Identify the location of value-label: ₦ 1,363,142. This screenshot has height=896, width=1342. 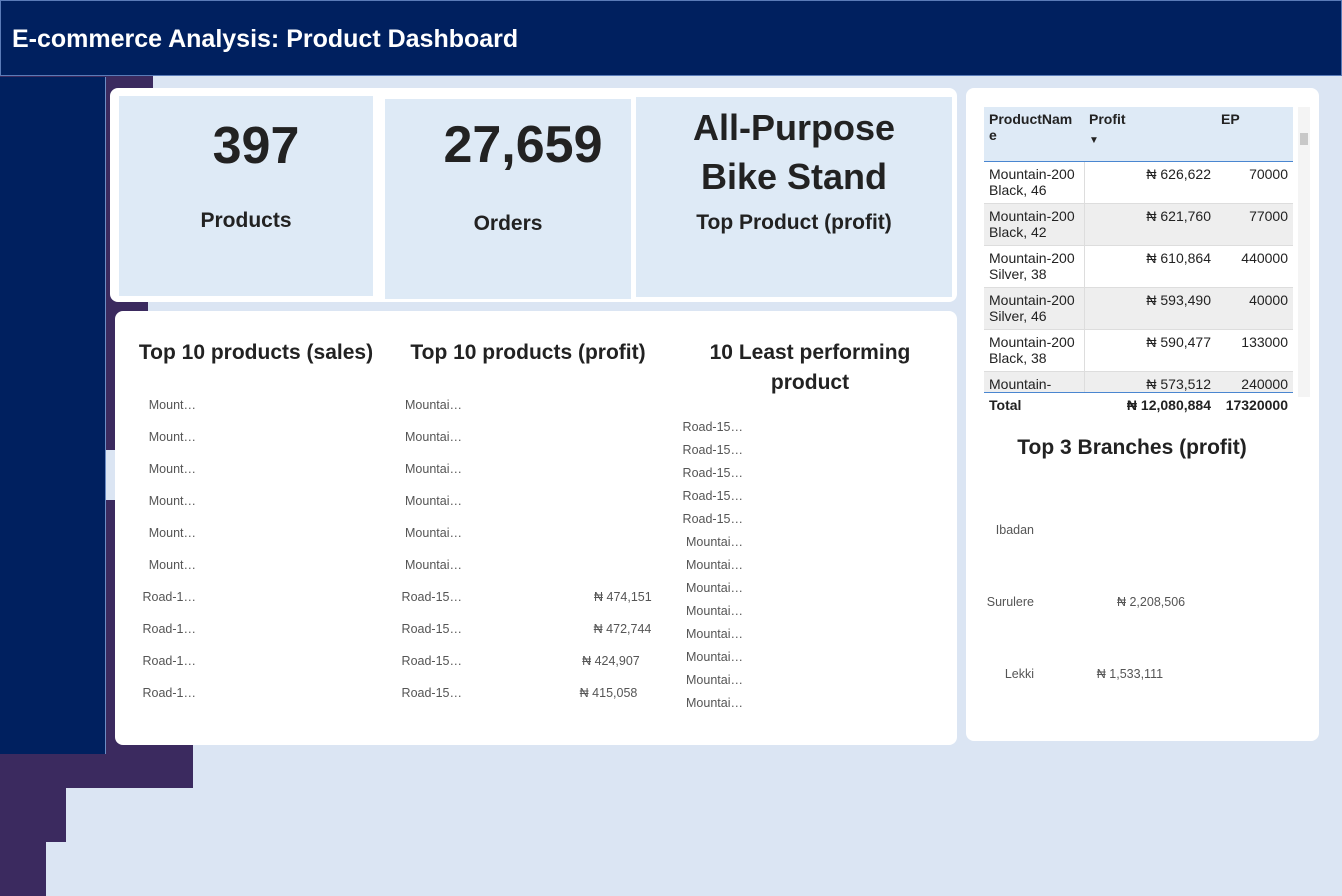
(323, 436).